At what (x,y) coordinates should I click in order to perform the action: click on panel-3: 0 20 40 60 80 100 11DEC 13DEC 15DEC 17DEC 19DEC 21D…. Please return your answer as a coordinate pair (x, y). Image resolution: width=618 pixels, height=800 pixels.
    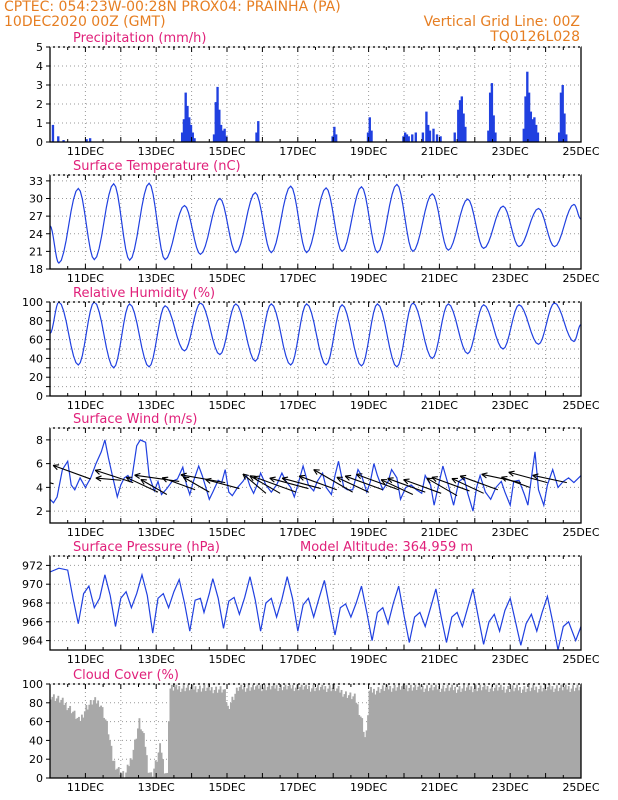
    Looking at the image, I should click on (311, 349).